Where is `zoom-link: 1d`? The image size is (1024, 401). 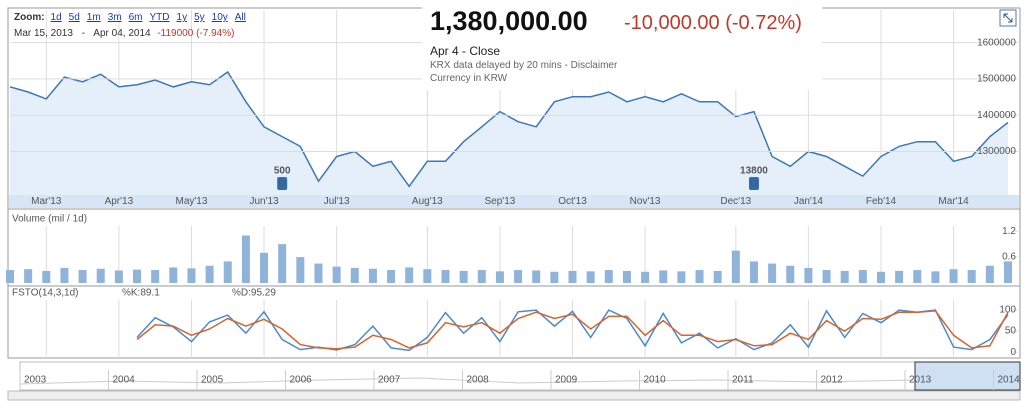 zoom-link: 1d is located at coordinates (56, 17).